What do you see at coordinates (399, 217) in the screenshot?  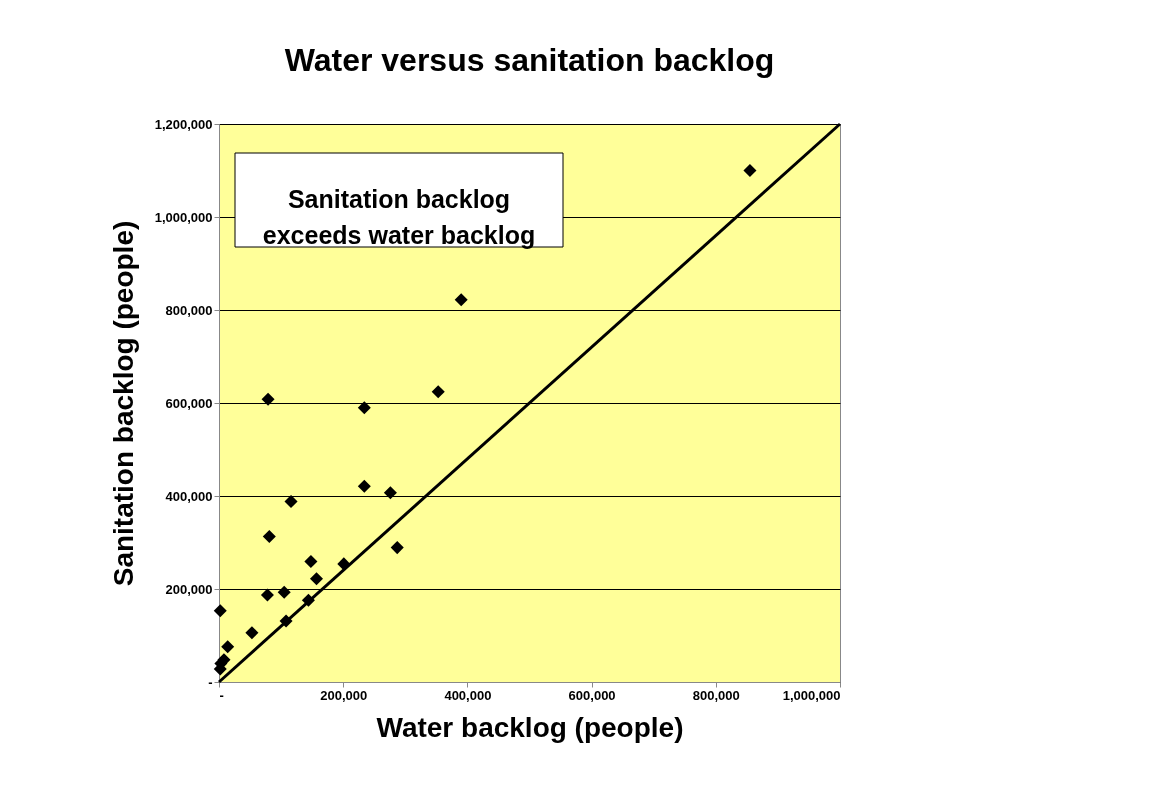 I see `annotation: Sanitation backlog exceeds water backlog` at bounding box center [399, 217].